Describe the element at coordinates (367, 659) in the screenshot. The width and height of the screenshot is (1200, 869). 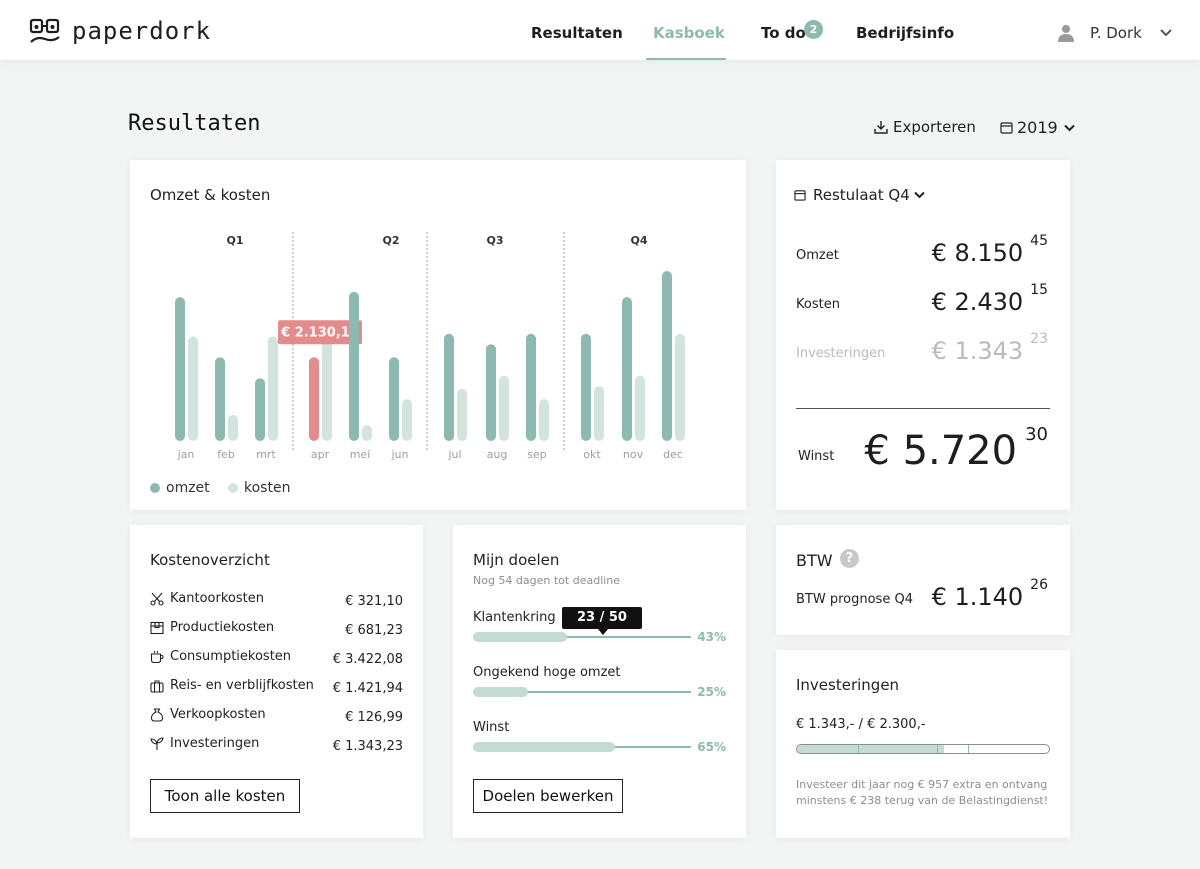
I see `kosten-item-value: € 3.422,08` at that location.